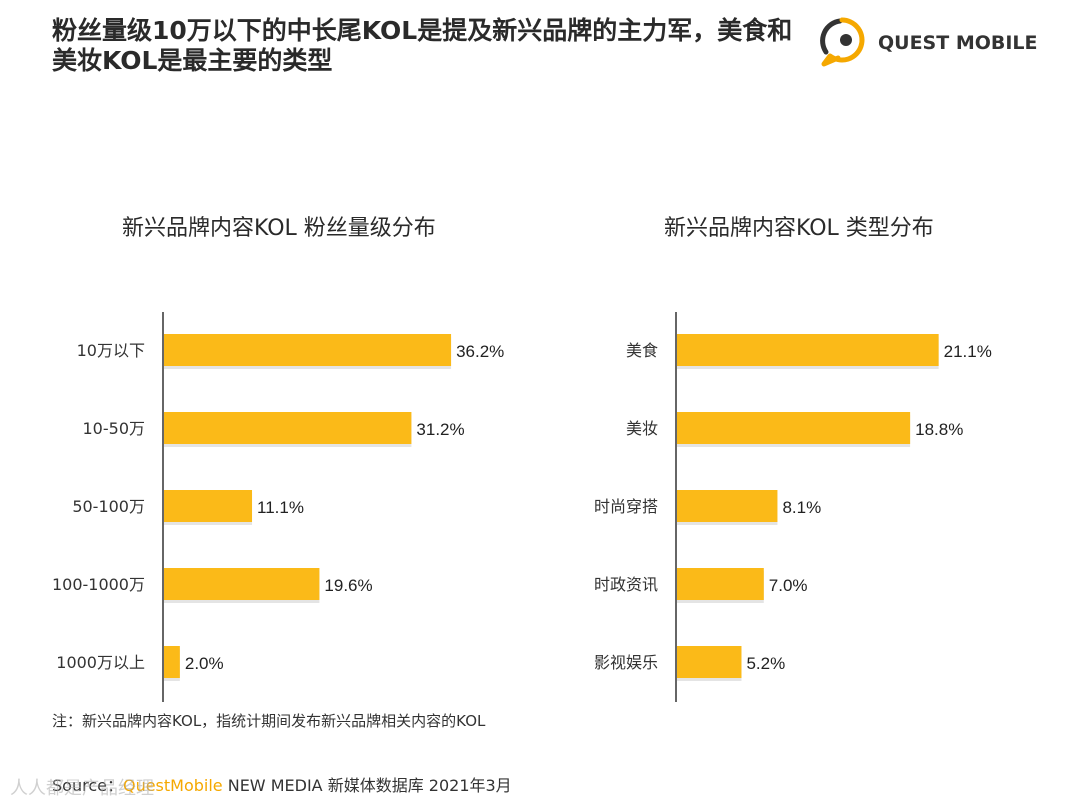 Image resolution: width=1080 pixels, height=810 pixels. Describe the element at coordinates (788, 585) in the screenshot. I see `value-label: 7.0%` at that location.